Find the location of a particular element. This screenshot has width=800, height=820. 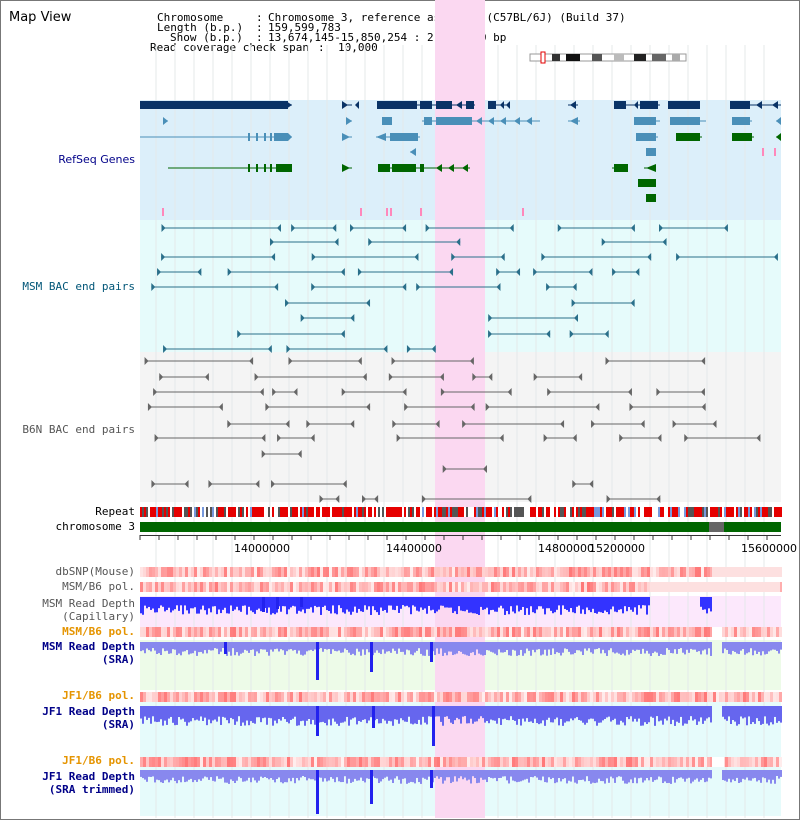

track-label-b6n-bac: B6N BAC end pairs is located at coordinates (78, 429).